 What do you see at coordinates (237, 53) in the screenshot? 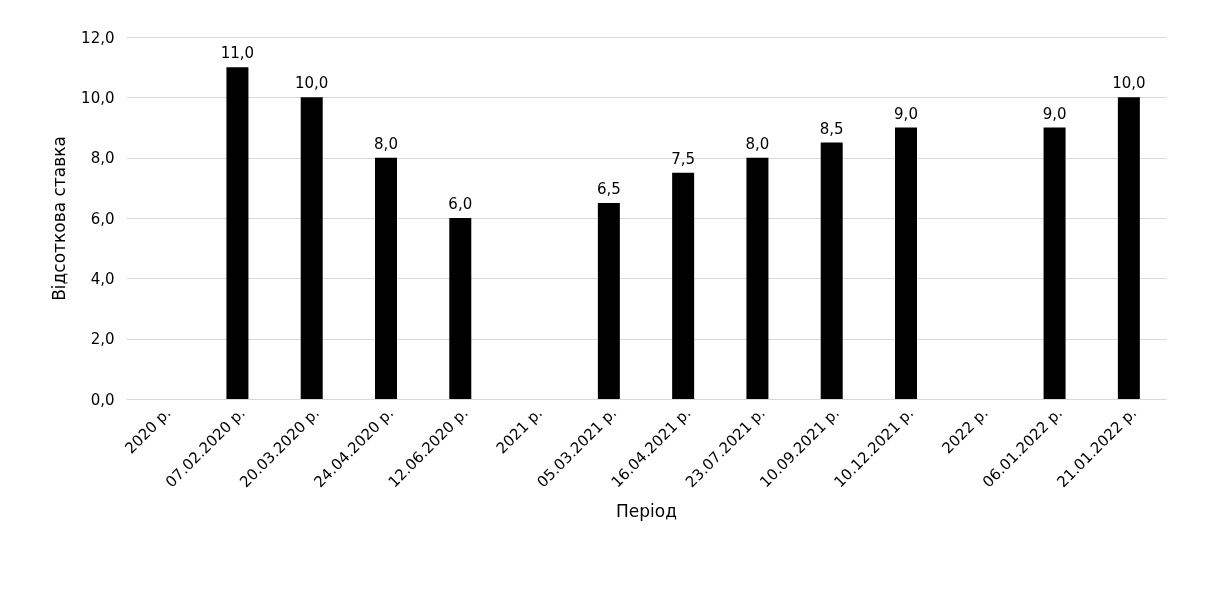
I see `data-label: 11,0` at bounding box center [237, 53].